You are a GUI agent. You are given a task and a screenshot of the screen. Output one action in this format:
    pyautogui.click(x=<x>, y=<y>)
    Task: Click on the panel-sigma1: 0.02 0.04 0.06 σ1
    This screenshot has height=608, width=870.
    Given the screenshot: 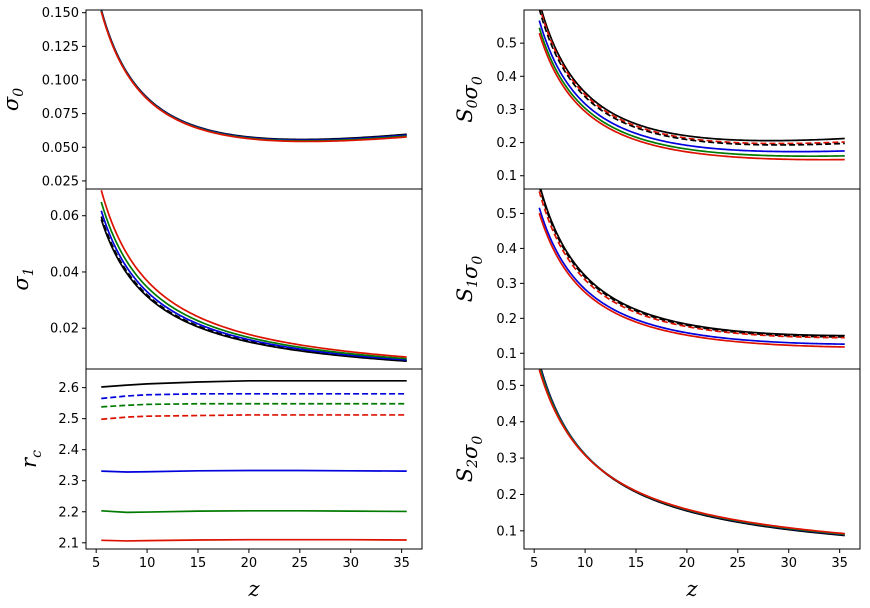 What is the action you would take?
    pyautogui.click(x=216, y=279)
    